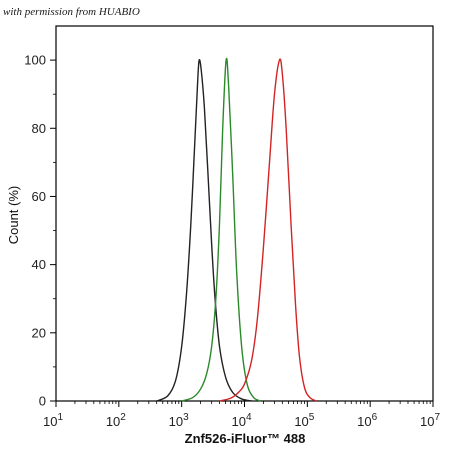 The height and width of the screenshot is (454, 450). Describe the element at coordinates (39, 332) in the screenshot. I see `y-tick-label: 20` at that location.